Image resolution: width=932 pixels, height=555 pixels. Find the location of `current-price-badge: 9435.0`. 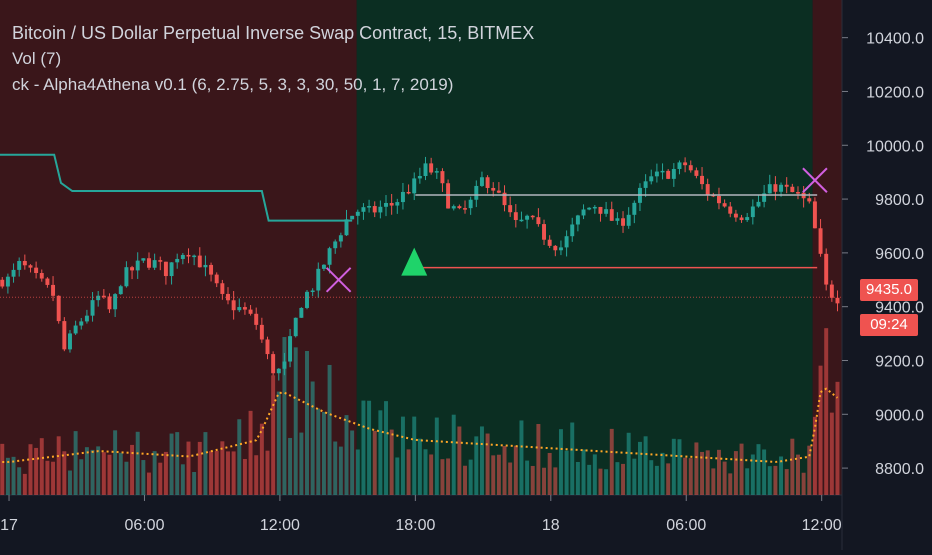

current-price-badge: 9435.0 is located at coordinates (889, 290).